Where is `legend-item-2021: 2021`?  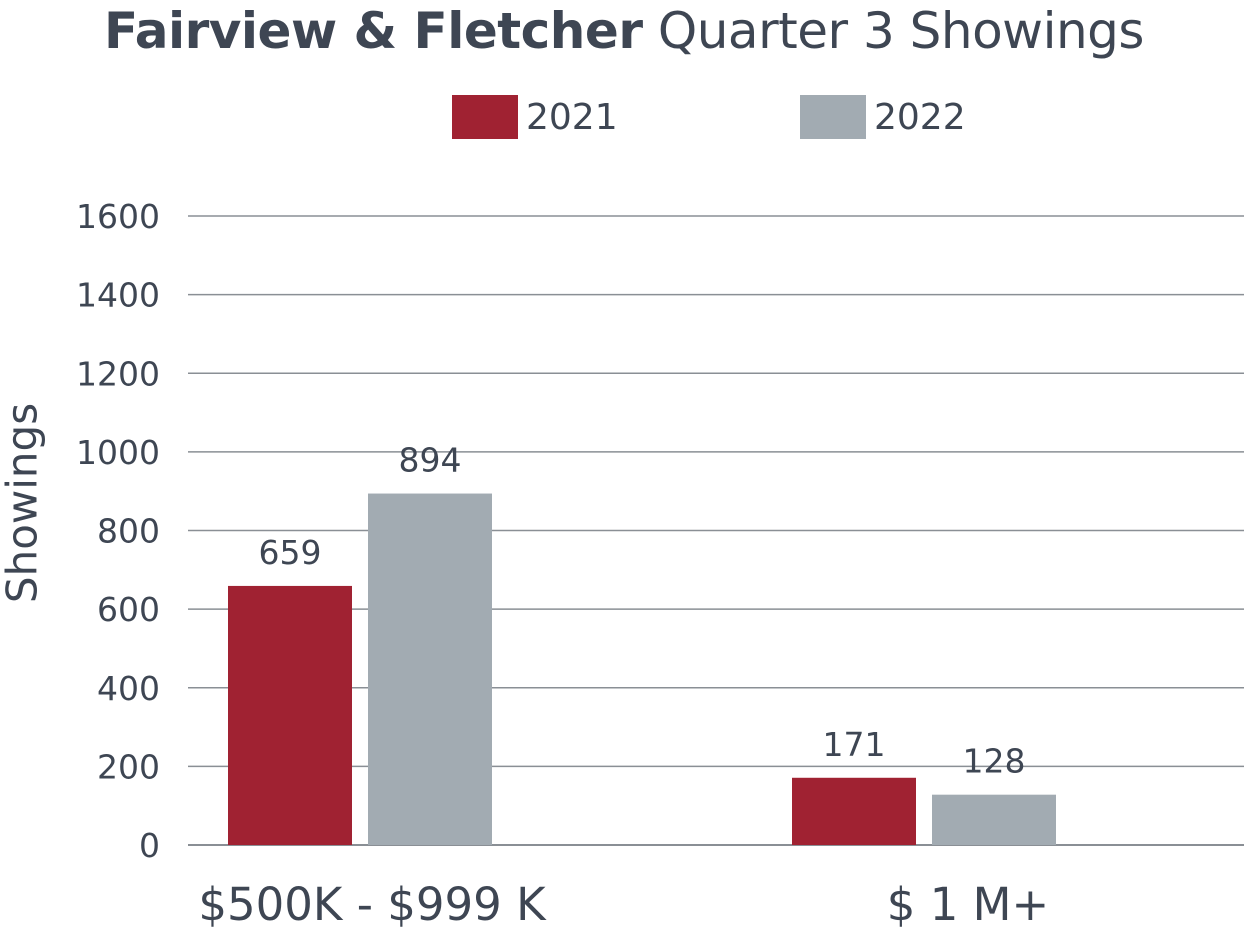 legend-item-2021: 2021 is located at coordinates (535, 117).